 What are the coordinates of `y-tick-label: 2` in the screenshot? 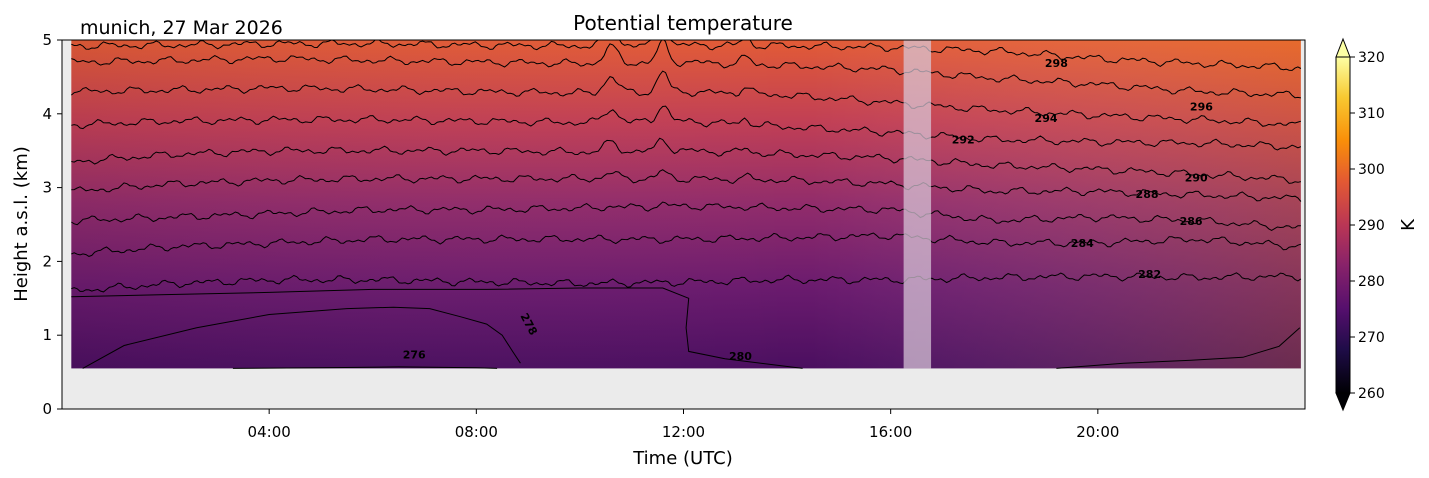 It's located at (47, 261).